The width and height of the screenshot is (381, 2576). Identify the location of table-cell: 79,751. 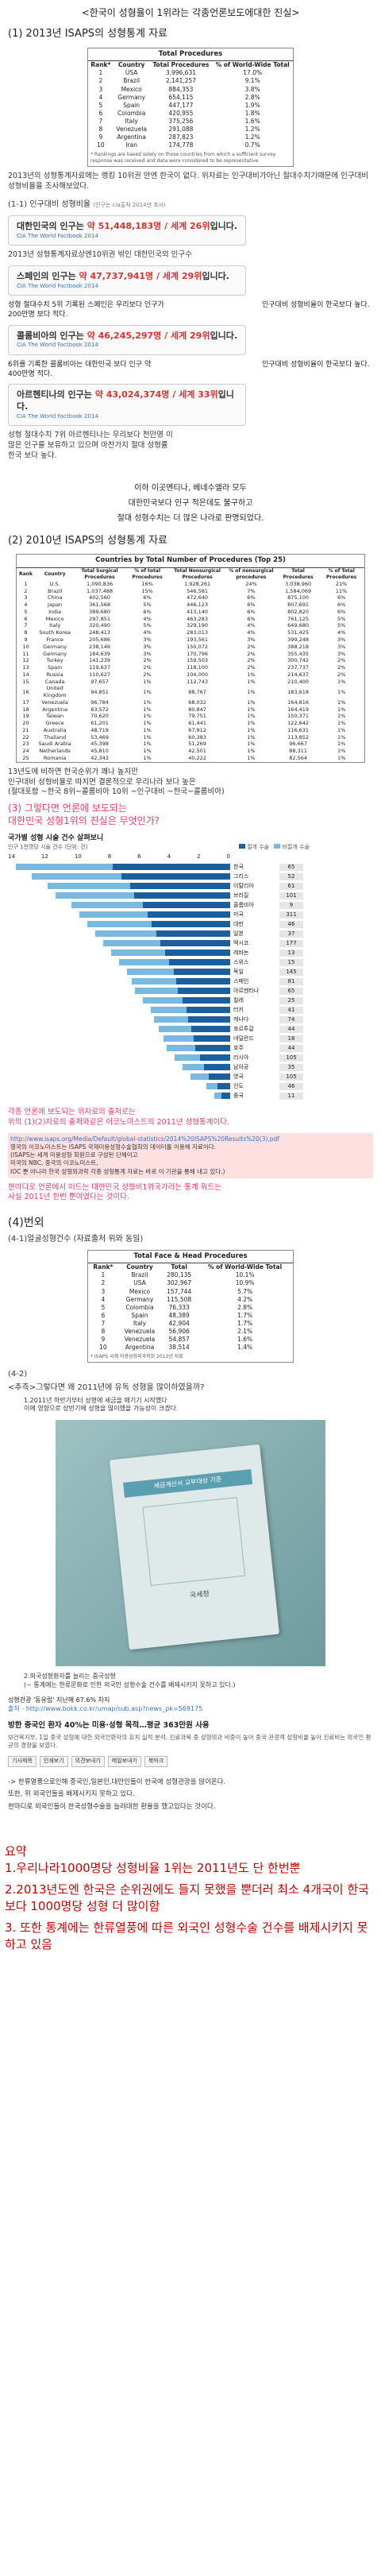
(197, 717).